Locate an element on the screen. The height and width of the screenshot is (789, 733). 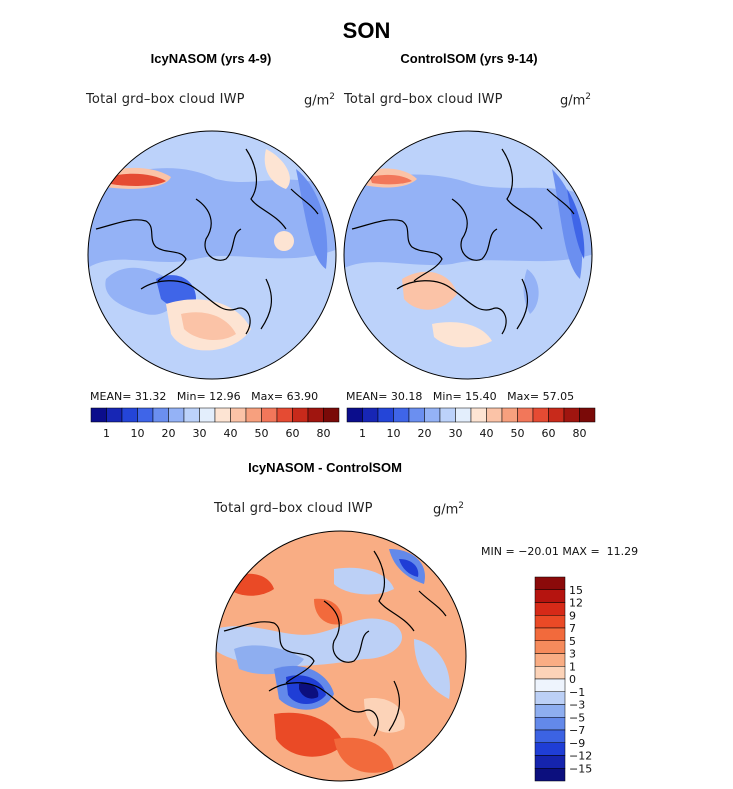
panel-3-variable-label: Total grd–box cloud IWP is located at coordinates (293, 508).